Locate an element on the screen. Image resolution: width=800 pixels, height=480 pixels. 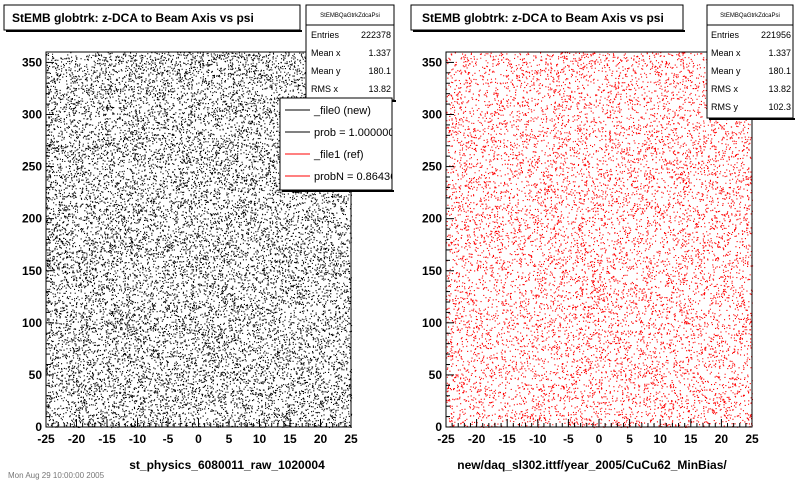
left-y-tick-label: 350 is located at coordinates (32, 62).